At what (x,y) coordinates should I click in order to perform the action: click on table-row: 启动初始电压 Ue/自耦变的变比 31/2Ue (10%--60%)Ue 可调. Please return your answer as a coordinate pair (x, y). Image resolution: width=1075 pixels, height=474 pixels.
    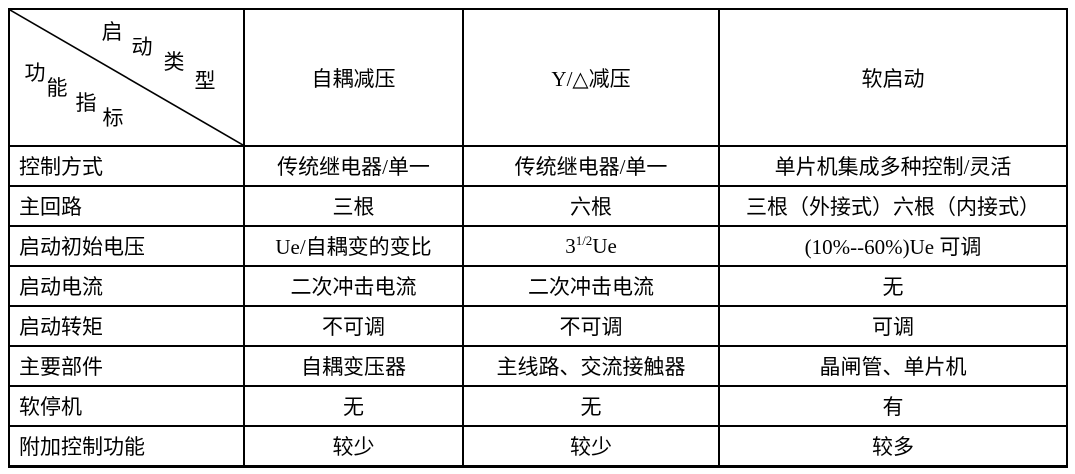
    Looking at the image, I should click on (538, 246).